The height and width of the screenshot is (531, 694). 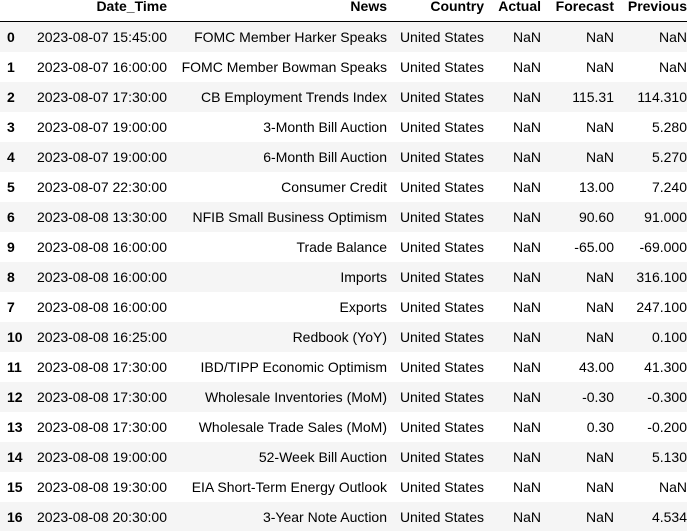 I want to click on cell-news: IBD/TIPP Economic Optimism, so click(x=293, y=367).